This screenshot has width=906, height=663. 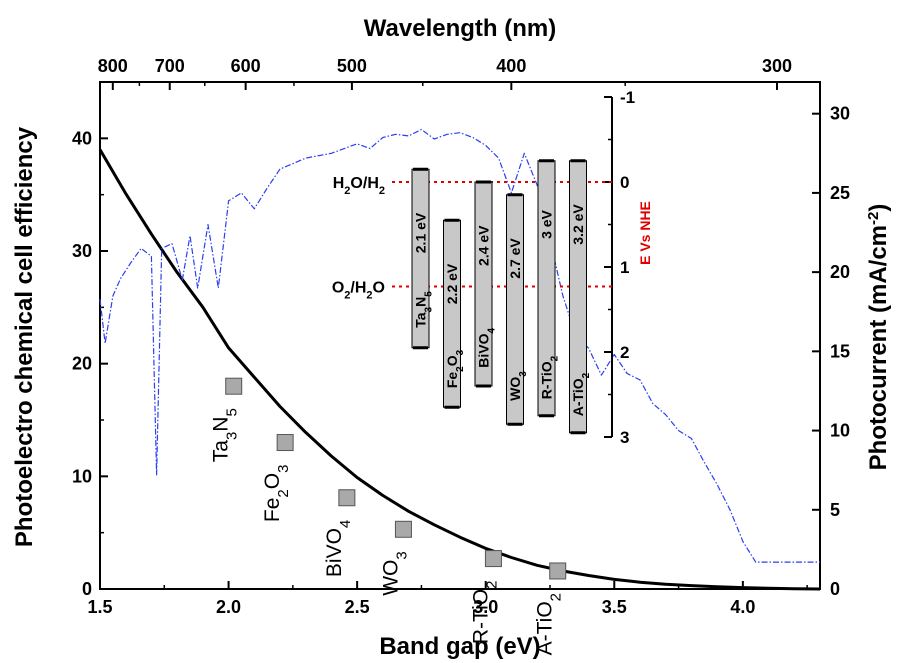 What do you see at coordinates (221, 451) in the screenshot?
I see `material-part: Ta` at bounding box center [221, 451].